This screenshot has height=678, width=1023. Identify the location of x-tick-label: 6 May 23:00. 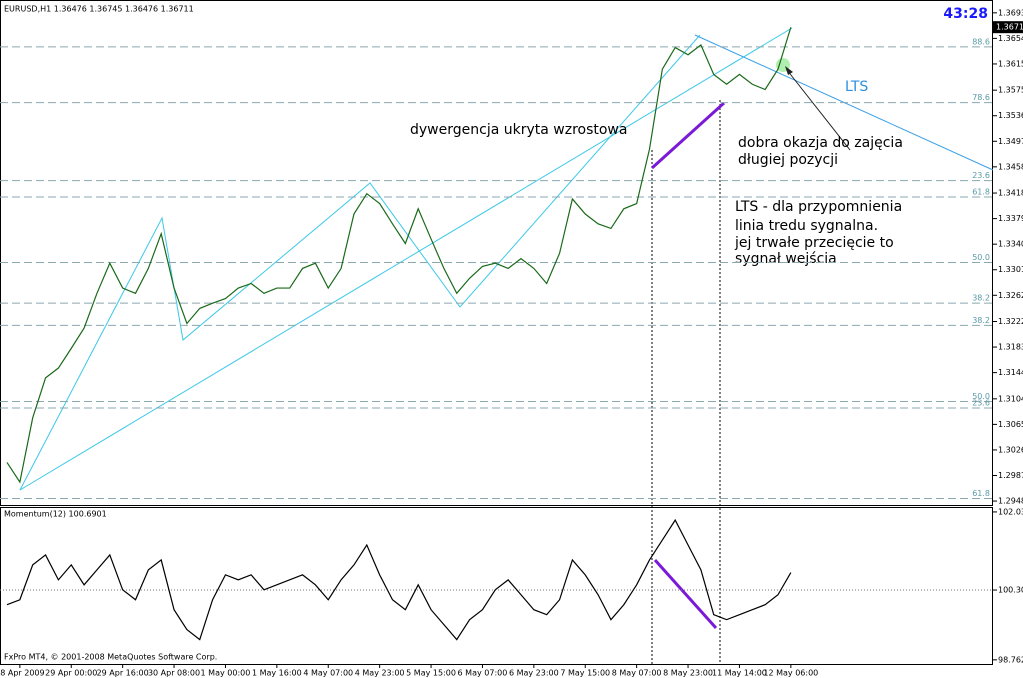
(534, 673).